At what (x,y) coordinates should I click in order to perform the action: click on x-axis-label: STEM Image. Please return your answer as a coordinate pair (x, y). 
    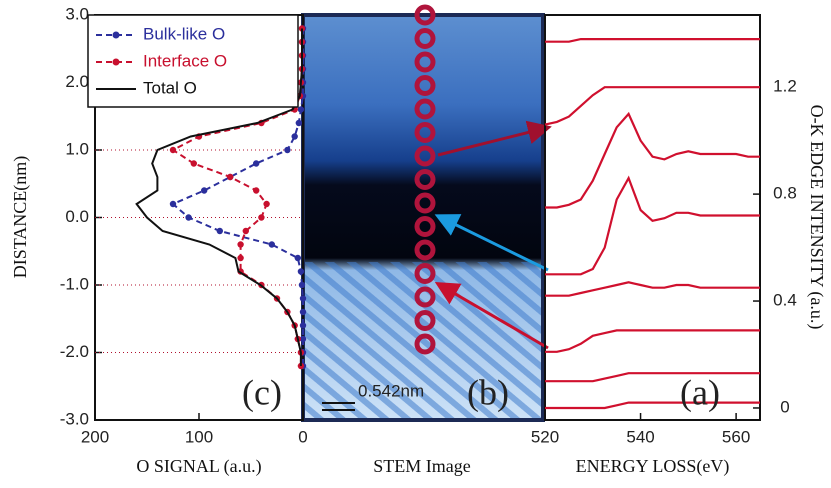
    Looking at the image, I should click on (421, 466).